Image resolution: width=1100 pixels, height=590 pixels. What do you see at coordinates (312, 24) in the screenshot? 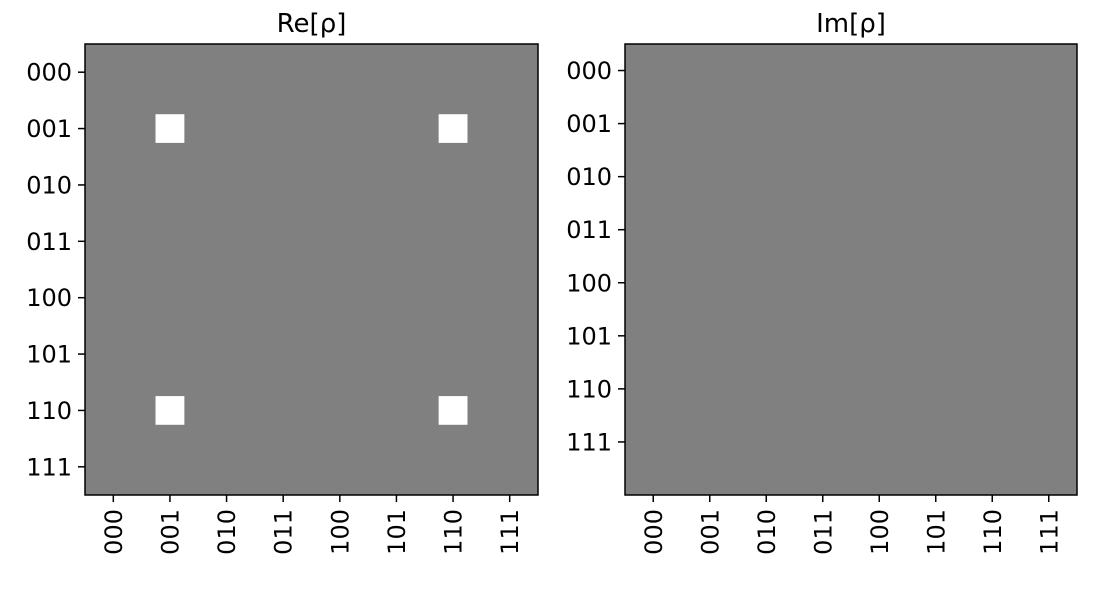
I see `panel-title: Re[ρ]` at bounding box center [312, 24].